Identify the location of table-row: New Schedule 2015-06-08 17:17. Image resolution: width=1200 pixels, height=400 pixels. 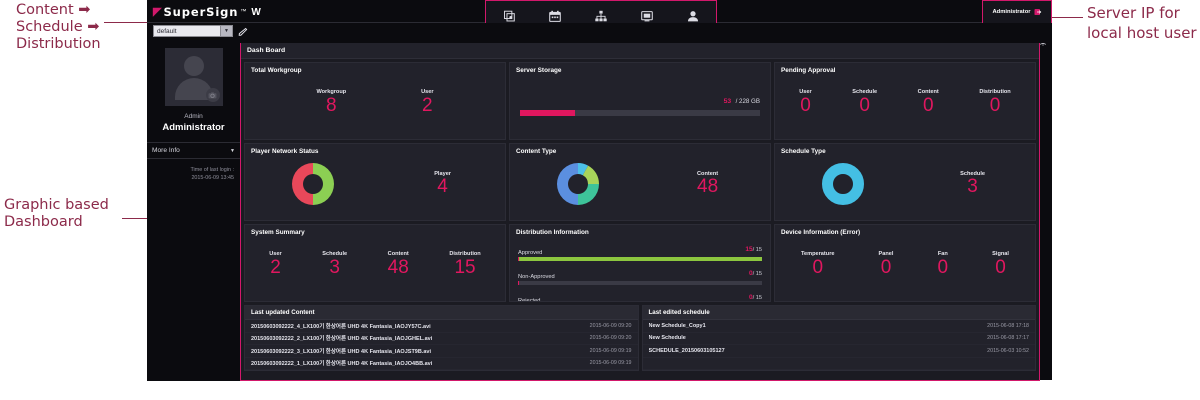
(838, 339).